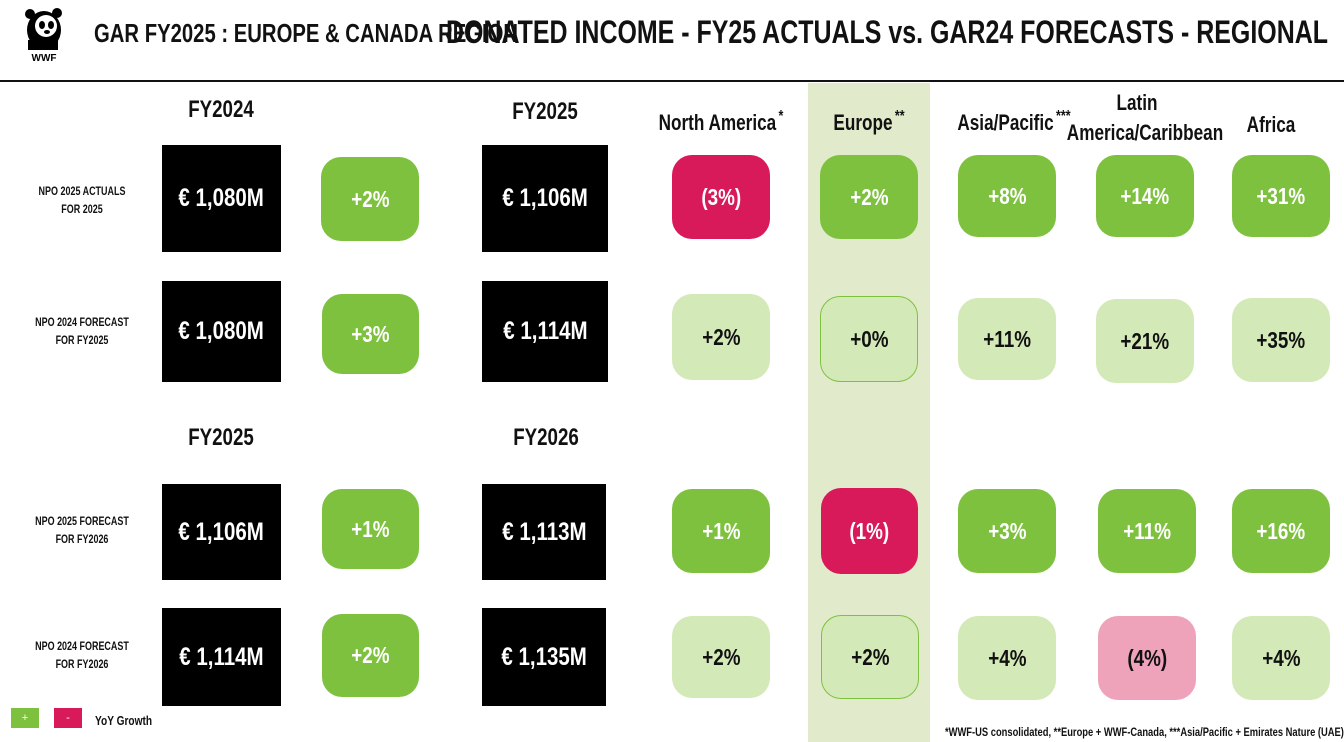  I want to click on region-pill-asia-pacific: +8%, so click(1007, 196).